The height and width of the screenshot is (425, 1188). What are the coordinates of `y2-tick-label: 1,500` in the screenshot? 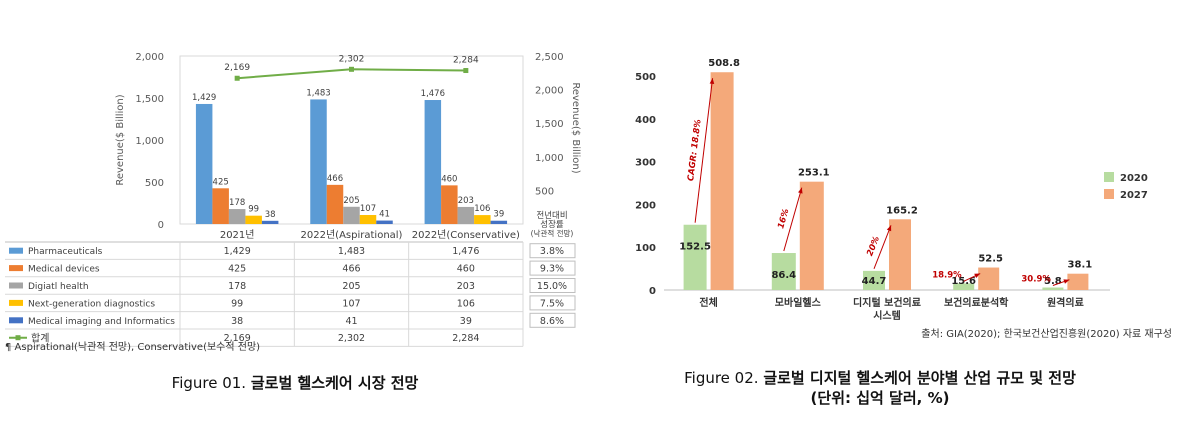 It's located at (549, 124).